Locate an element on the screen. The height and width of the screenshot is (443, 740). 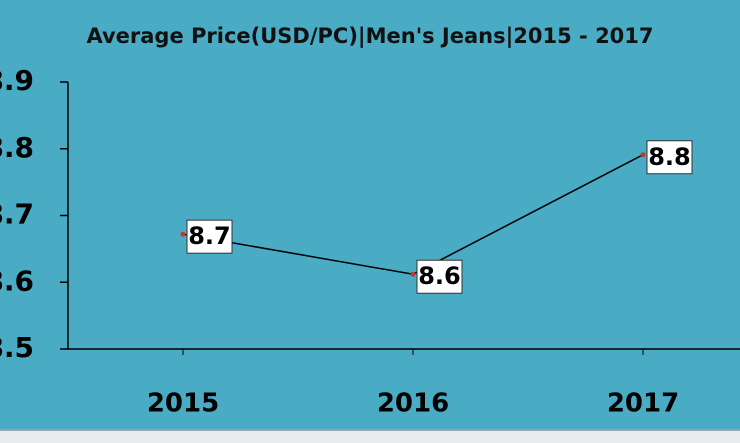
data-label: 8.6 is located at coordinates (439, 276).